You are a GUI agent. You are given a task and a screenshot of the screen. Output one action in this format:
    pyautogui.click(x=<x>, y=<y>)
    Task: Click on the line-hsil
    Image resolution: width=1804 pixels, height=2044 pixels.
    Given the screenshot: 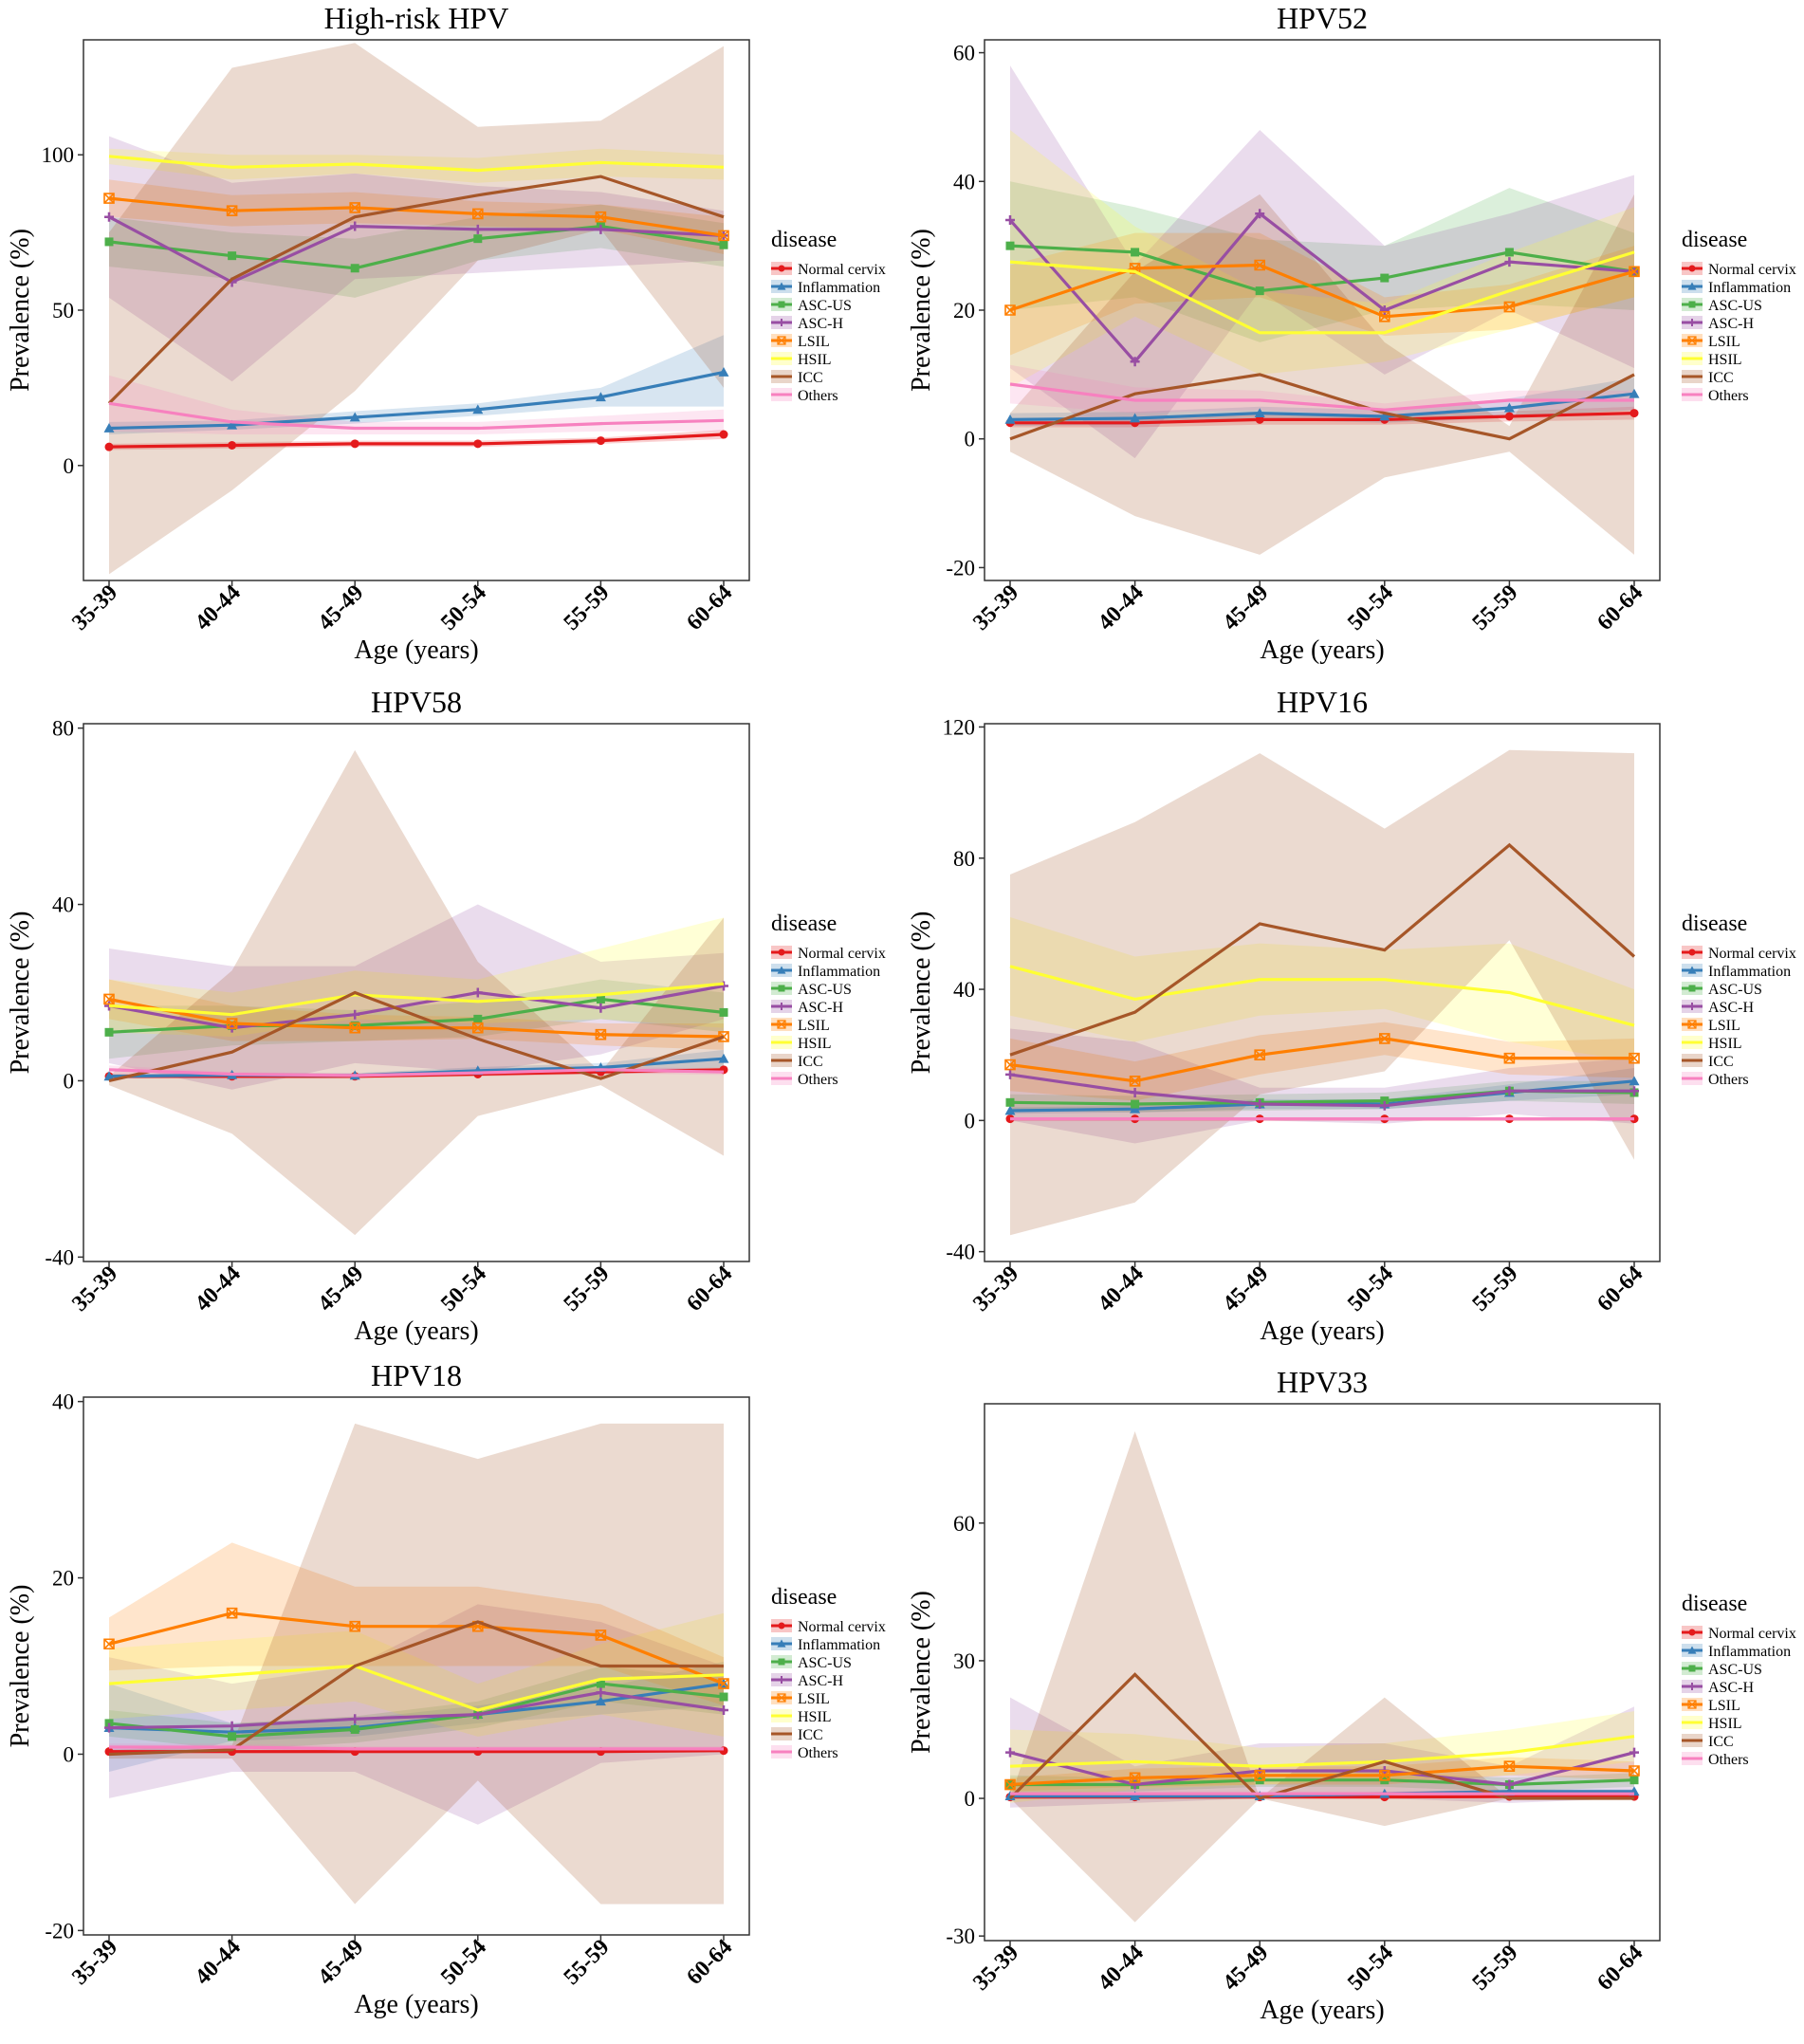 What is the action you would take?
    pyautogui.click(x=1322, y=1751)
    